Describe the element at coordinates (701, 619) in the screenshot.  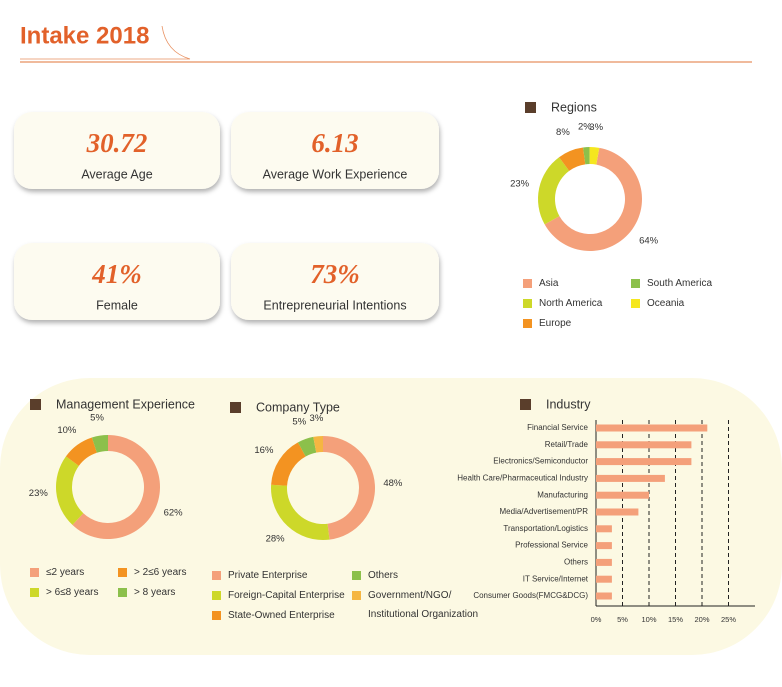
I see `x-tick-label: 20%` at that location.